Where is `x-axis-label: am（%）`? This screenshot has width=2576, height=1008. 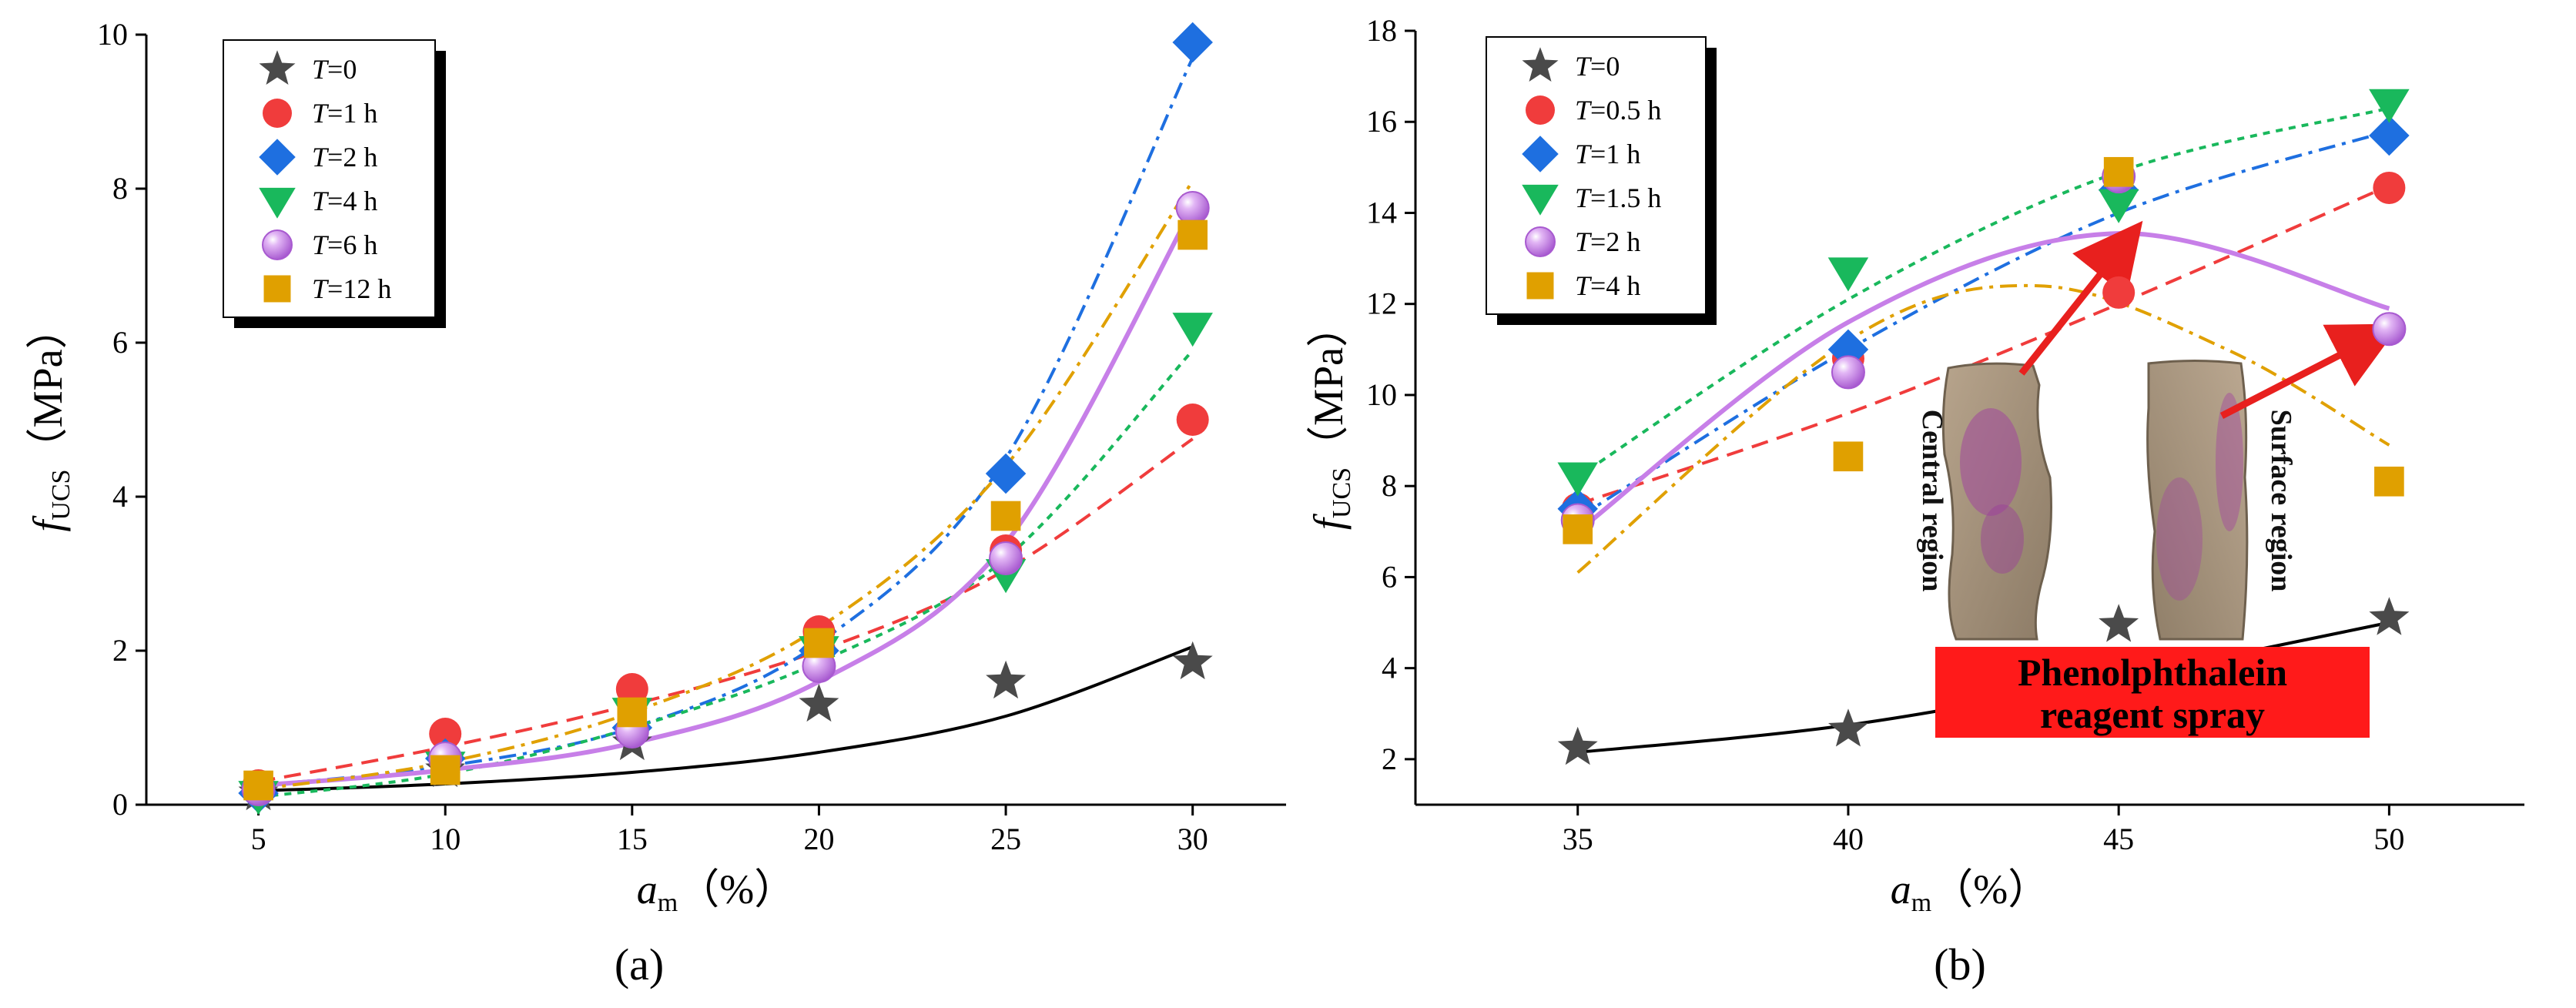
x-axis-label: am（%） is located at coordinates (1970, 891).